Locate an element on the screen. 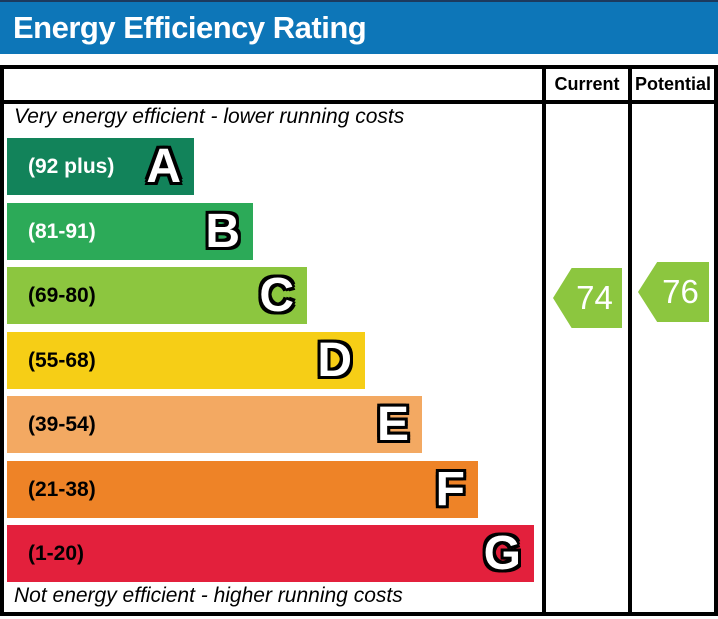  band-g-range: (1-20) is located at coordinates (56, 553).